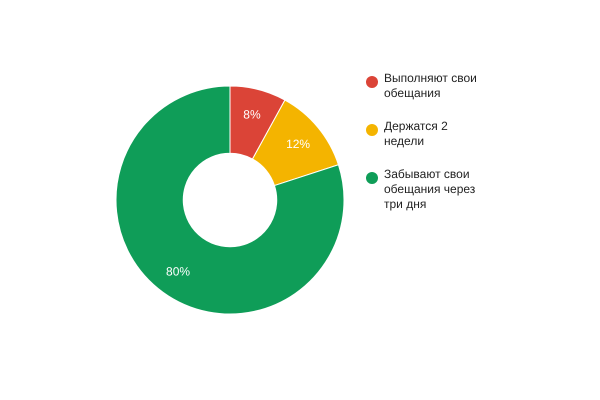  I want to click on data-label: 8%, so click(252, 115).